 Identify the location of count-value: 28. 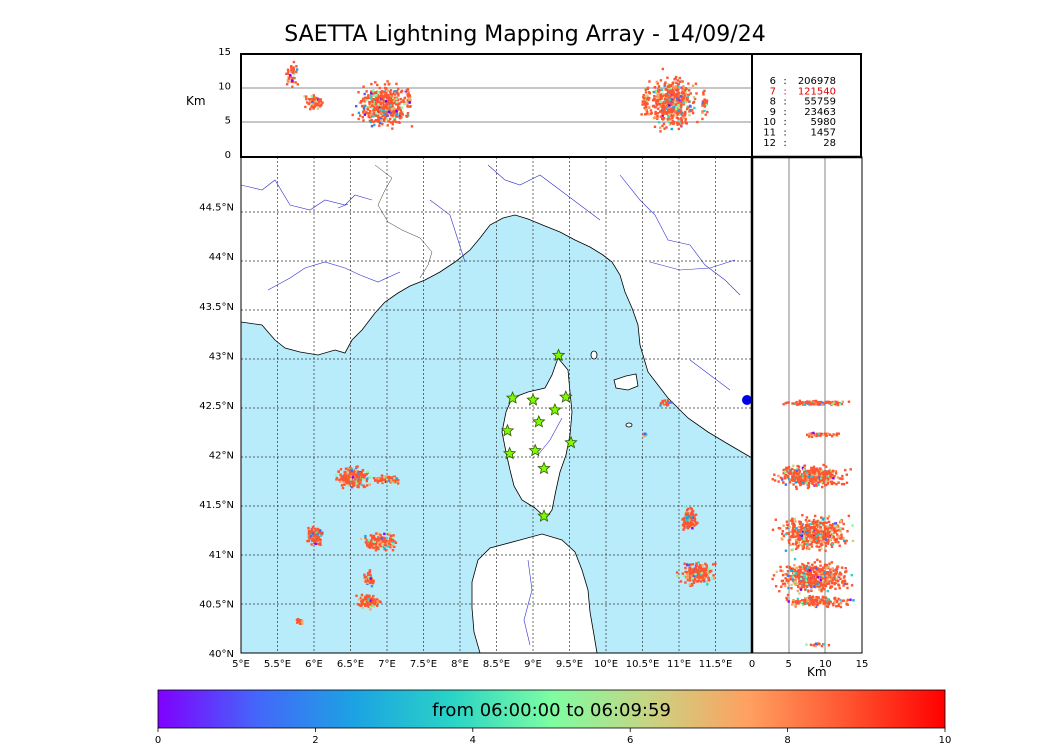
(829, 143).